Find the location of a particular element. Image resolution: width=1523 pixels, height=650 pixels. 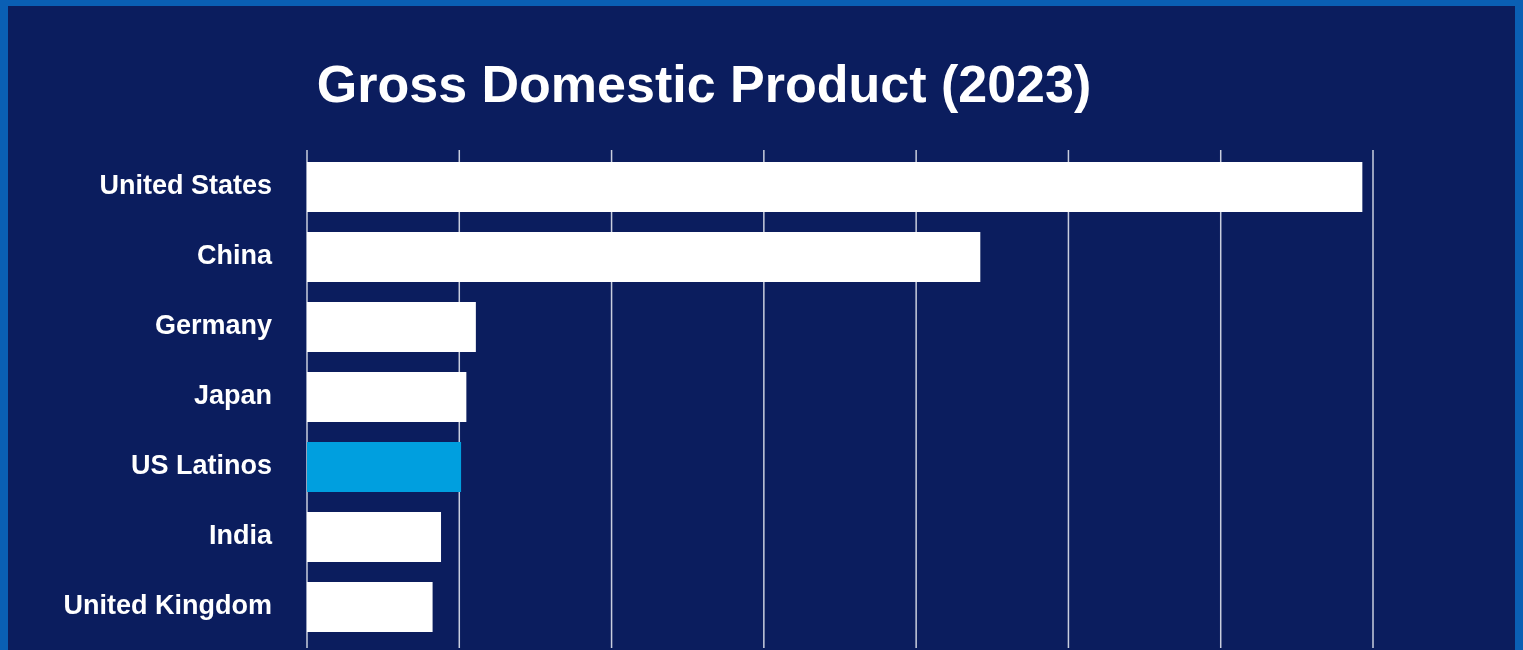

y-tick-label: US Latinos is located at coordinates (201, 465).